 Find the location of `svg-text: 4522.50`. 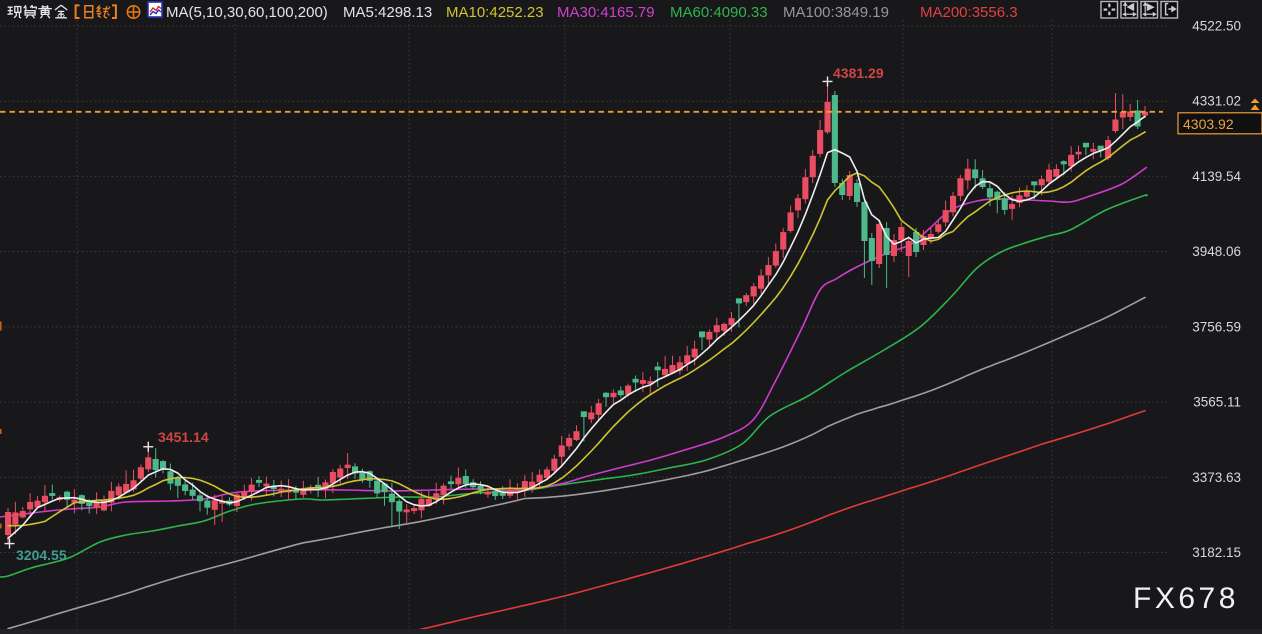

svg-text: 4522.50 is located at coordinates (1216, 26).